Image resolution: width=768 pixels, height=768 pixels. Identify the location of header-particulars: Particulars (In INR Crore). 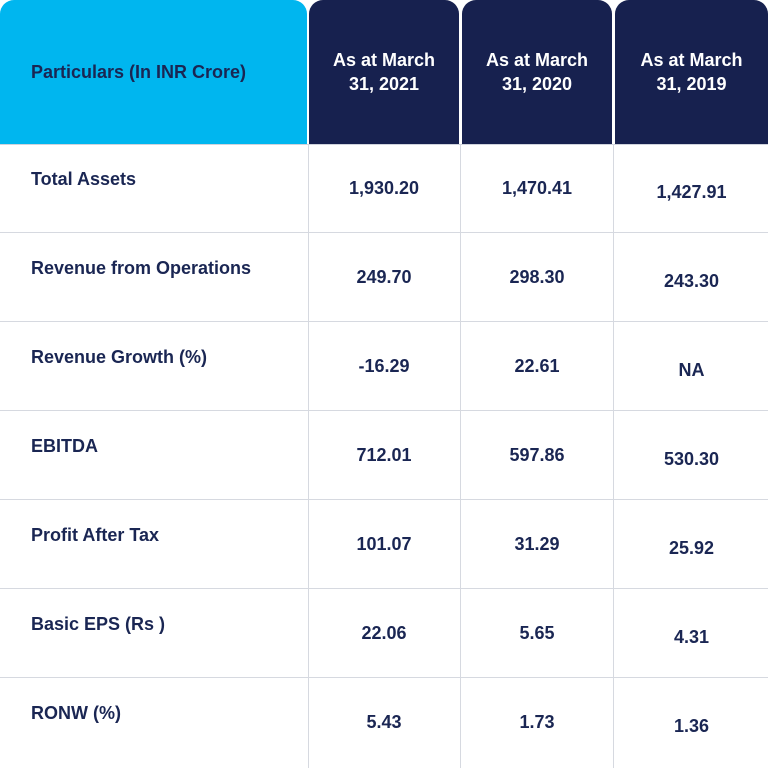
(153, 72).